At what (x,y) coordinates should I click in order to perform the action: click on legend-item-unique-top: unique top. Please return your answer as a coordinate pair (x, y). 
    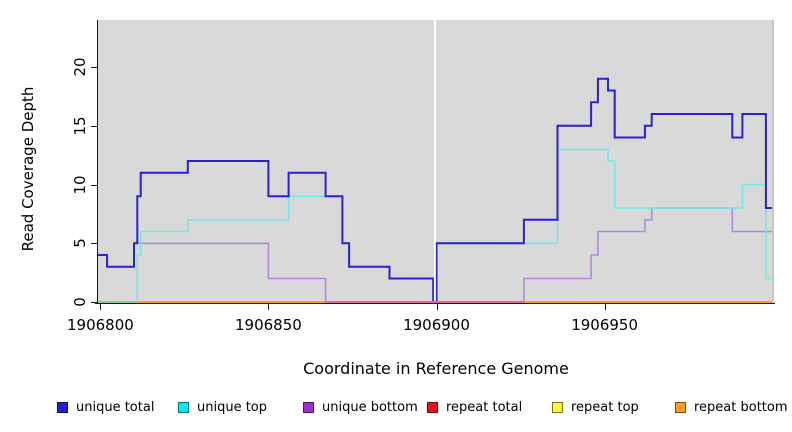
    Looking at the image, I should click on (223, 407).